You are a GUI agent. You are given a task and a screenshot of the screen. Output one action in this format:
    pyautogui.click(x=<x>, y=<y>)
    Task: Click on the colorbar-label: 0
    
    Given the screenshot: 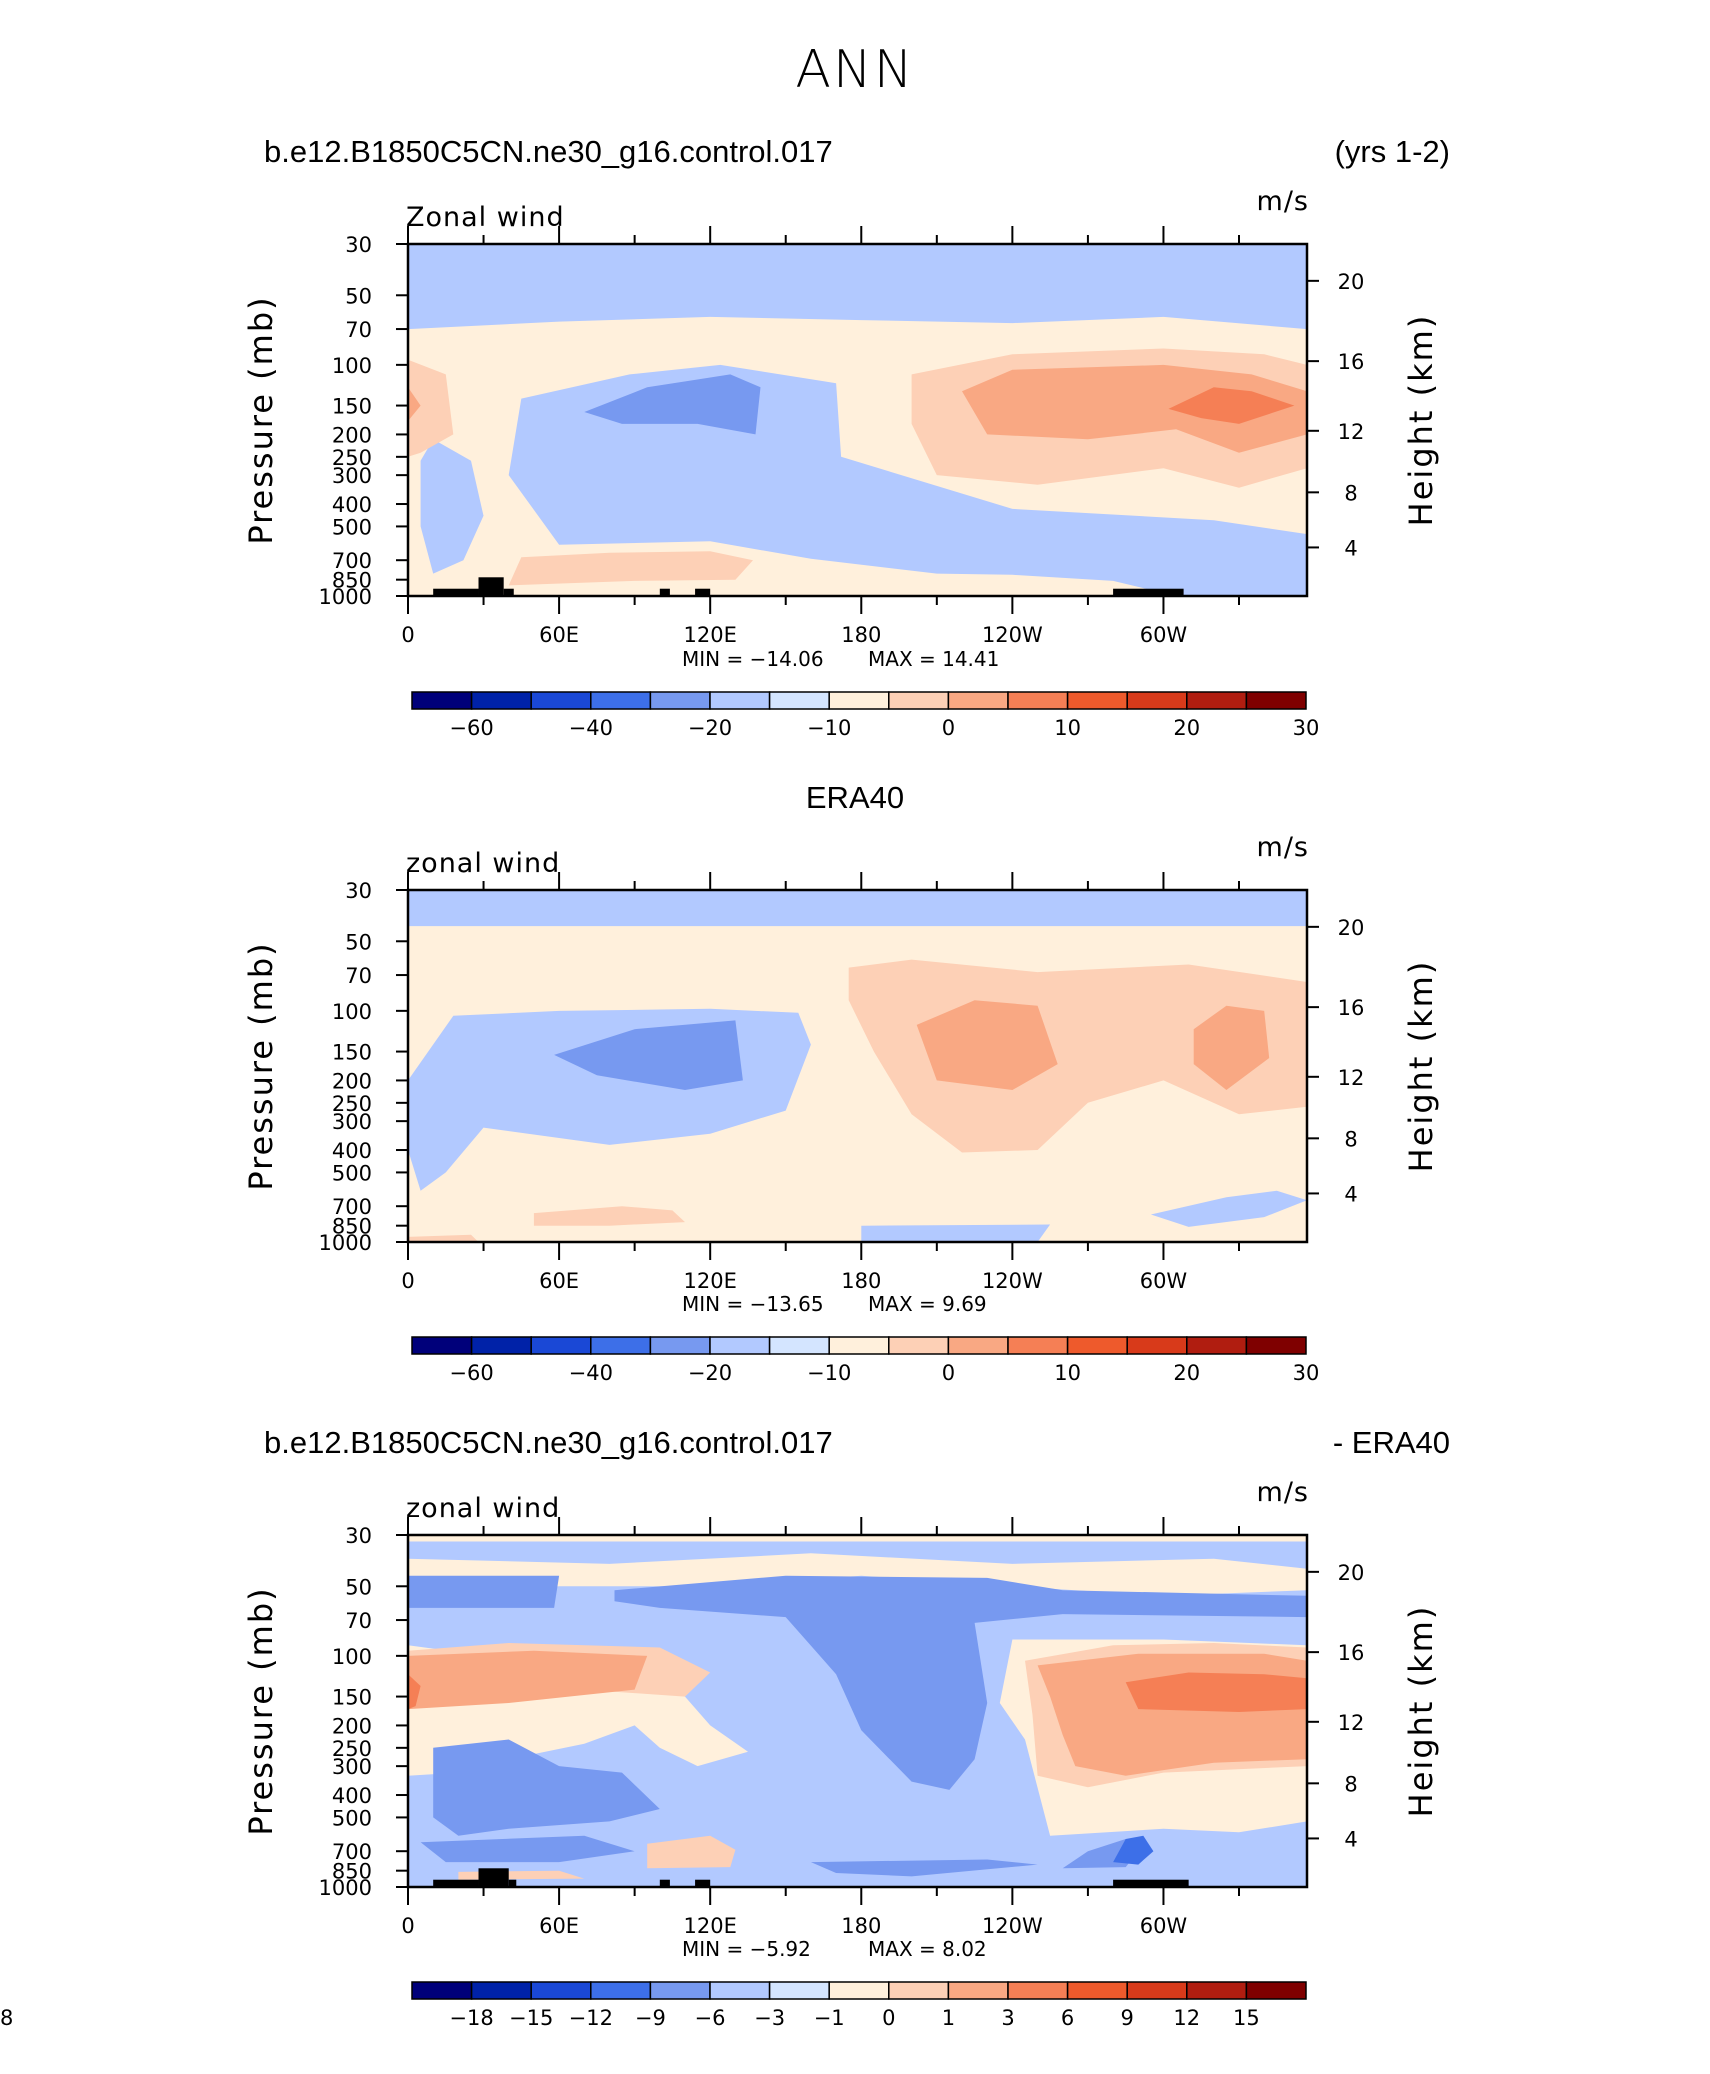 What is the action you would take?
    pyautogui.click(x=888, y=2018)
    